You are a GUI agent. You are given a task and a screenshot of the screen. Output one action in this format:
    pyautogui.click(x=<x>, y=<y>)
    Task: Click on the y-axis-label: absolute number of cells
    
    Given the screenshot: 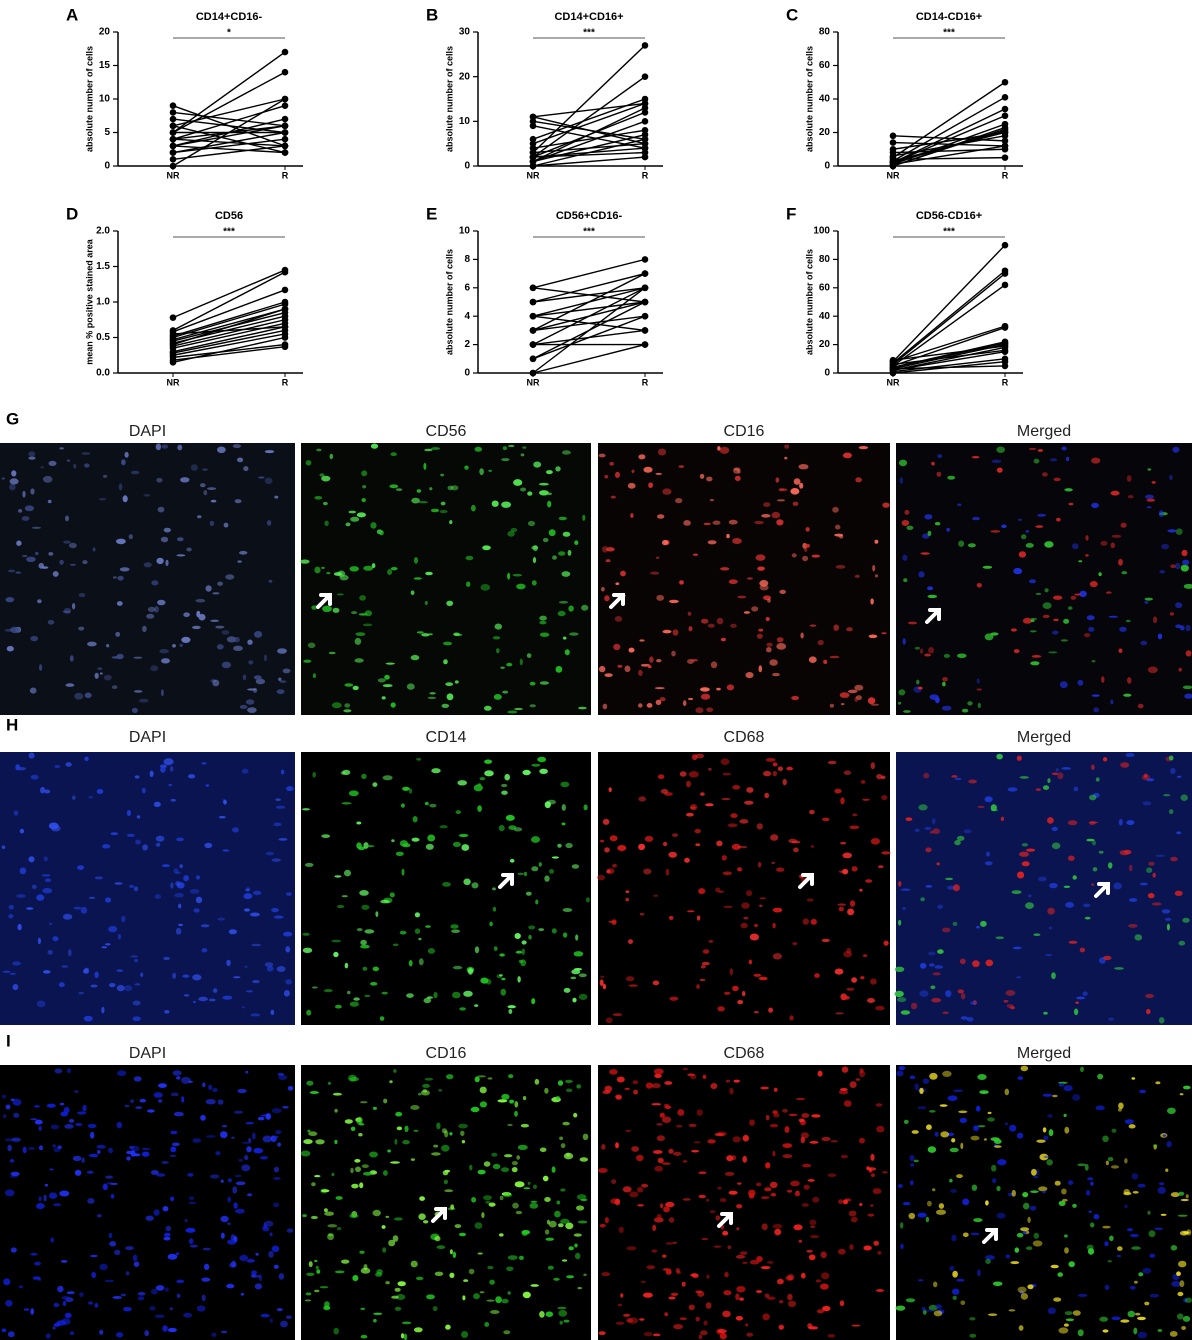 What is the action you would take?
    pyautogui.click(x=449, y=99)
    